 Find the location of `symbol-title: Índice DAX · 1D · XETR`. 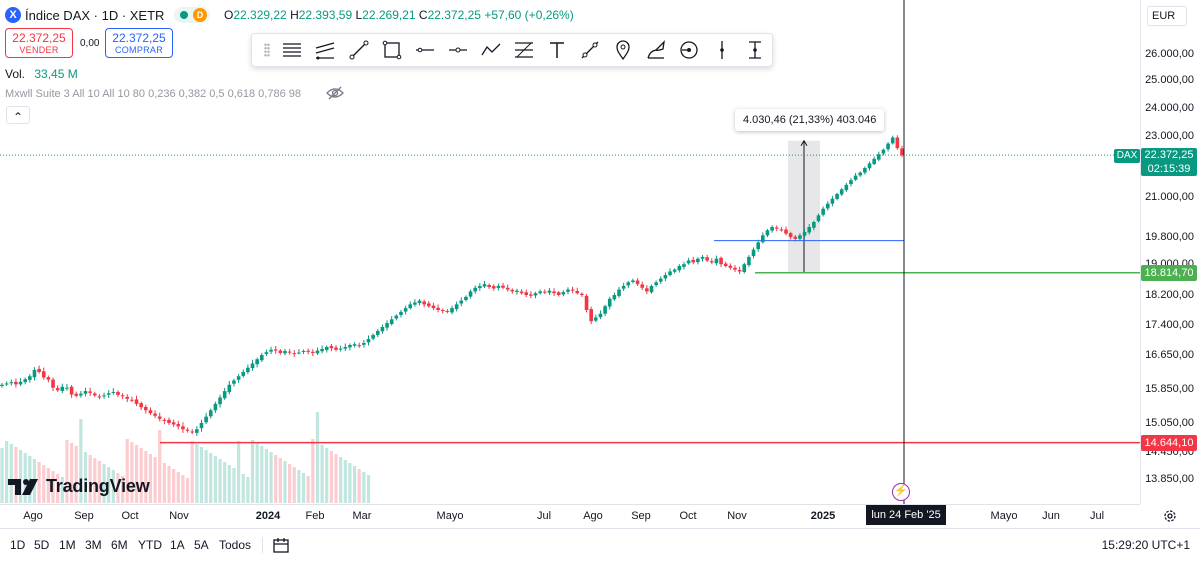

symbol-title: Índice DAX · 1D · XETR is located at coordinates (95, 15).